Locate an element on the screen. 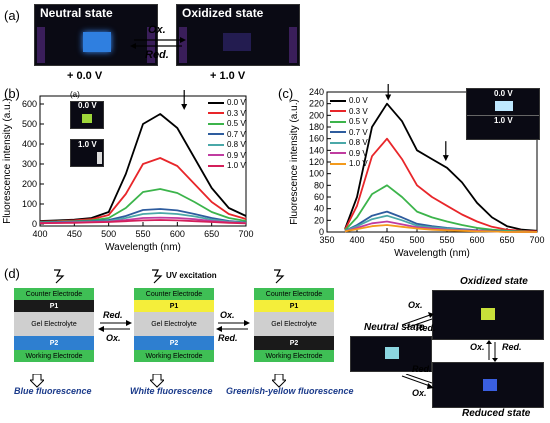  inset-b-bottom-label: 1.0 V is located at coordinates (87, 144).